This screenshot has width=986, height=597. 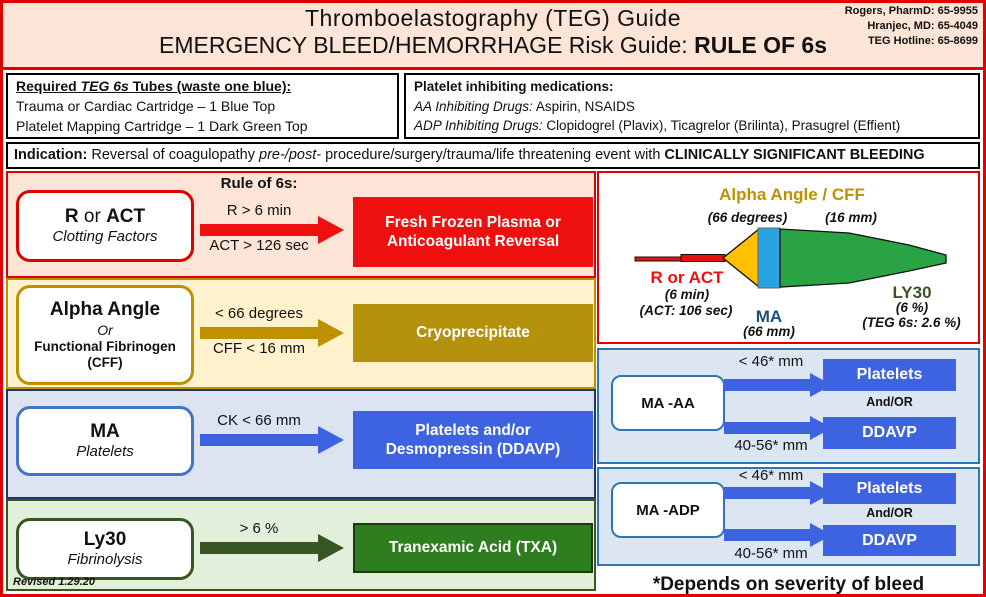 I want to click on ma-adp-threshold-top: < 46* mm, so click(x=771, y=475).